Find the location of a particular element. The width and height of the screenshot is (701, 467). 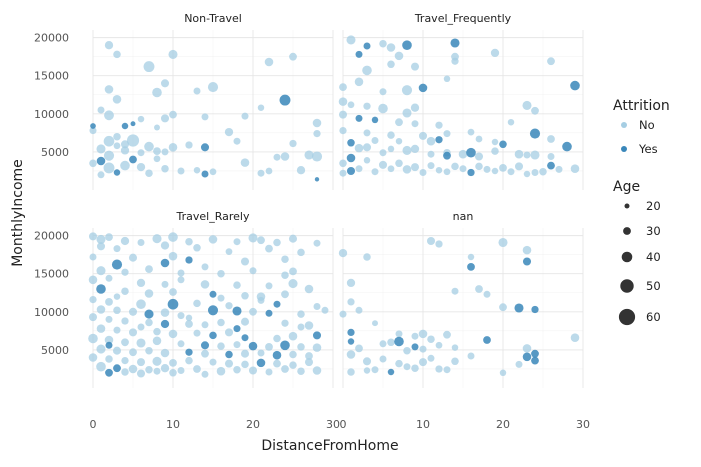

legend-label-no: No is located at coordinates (647, 125).